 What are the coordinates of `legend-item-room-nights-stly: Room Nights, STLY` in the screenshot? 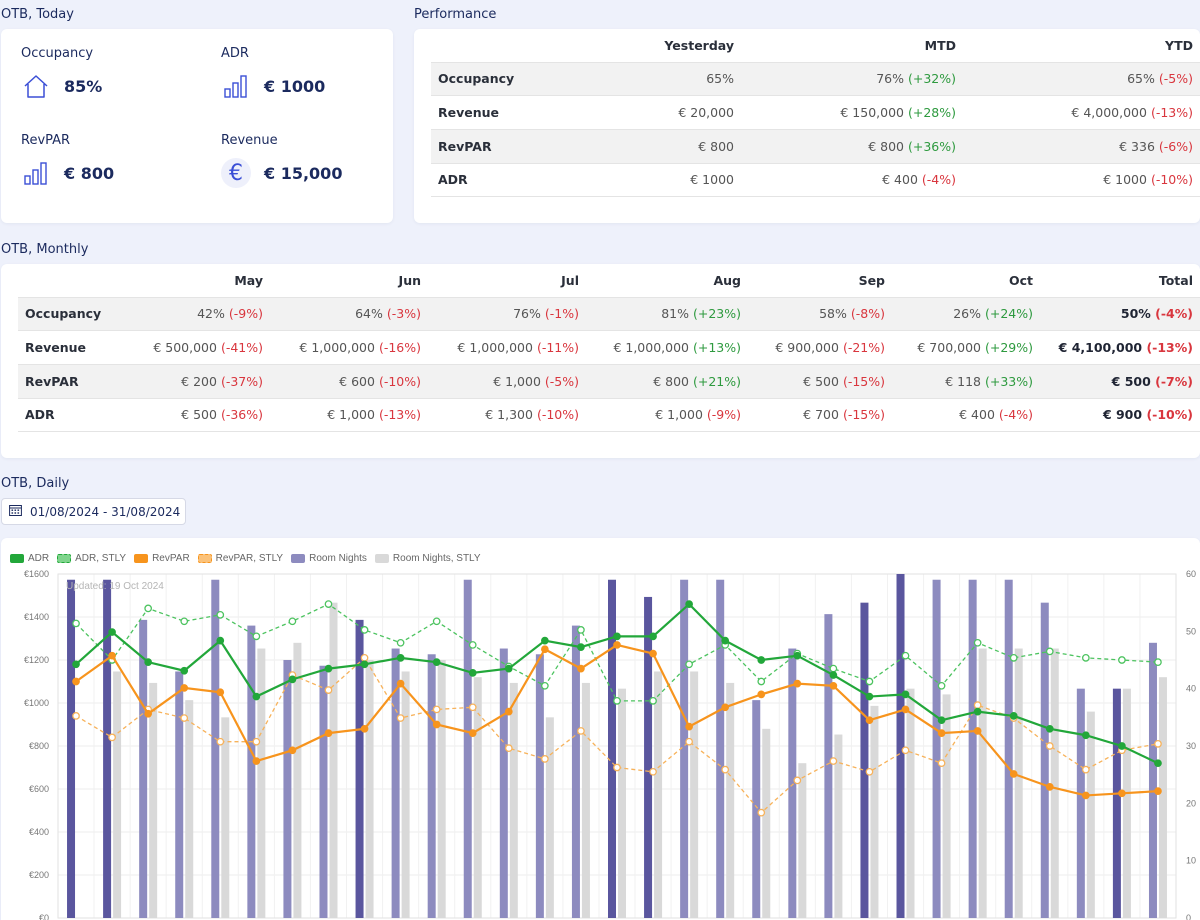 It's located at (427, 558).